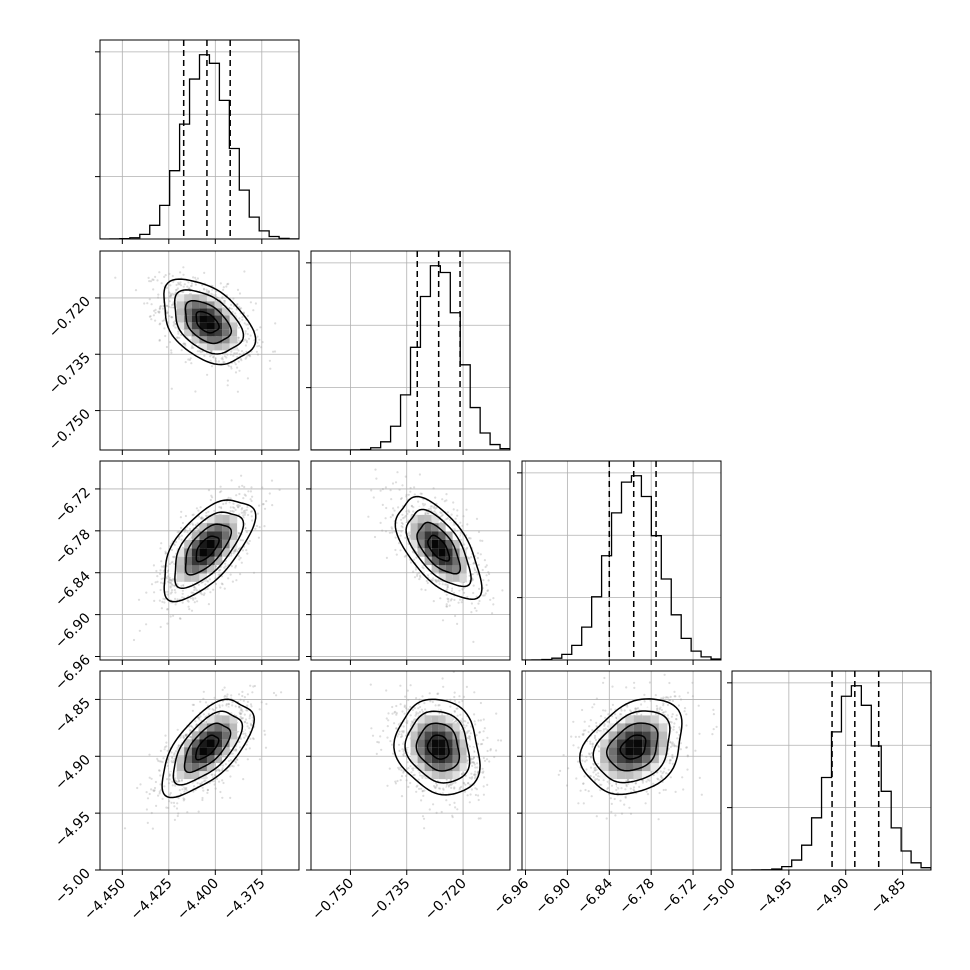 The image size is (970, 970). I want to click on x-tick-label: −4.400, so click(198, 900).